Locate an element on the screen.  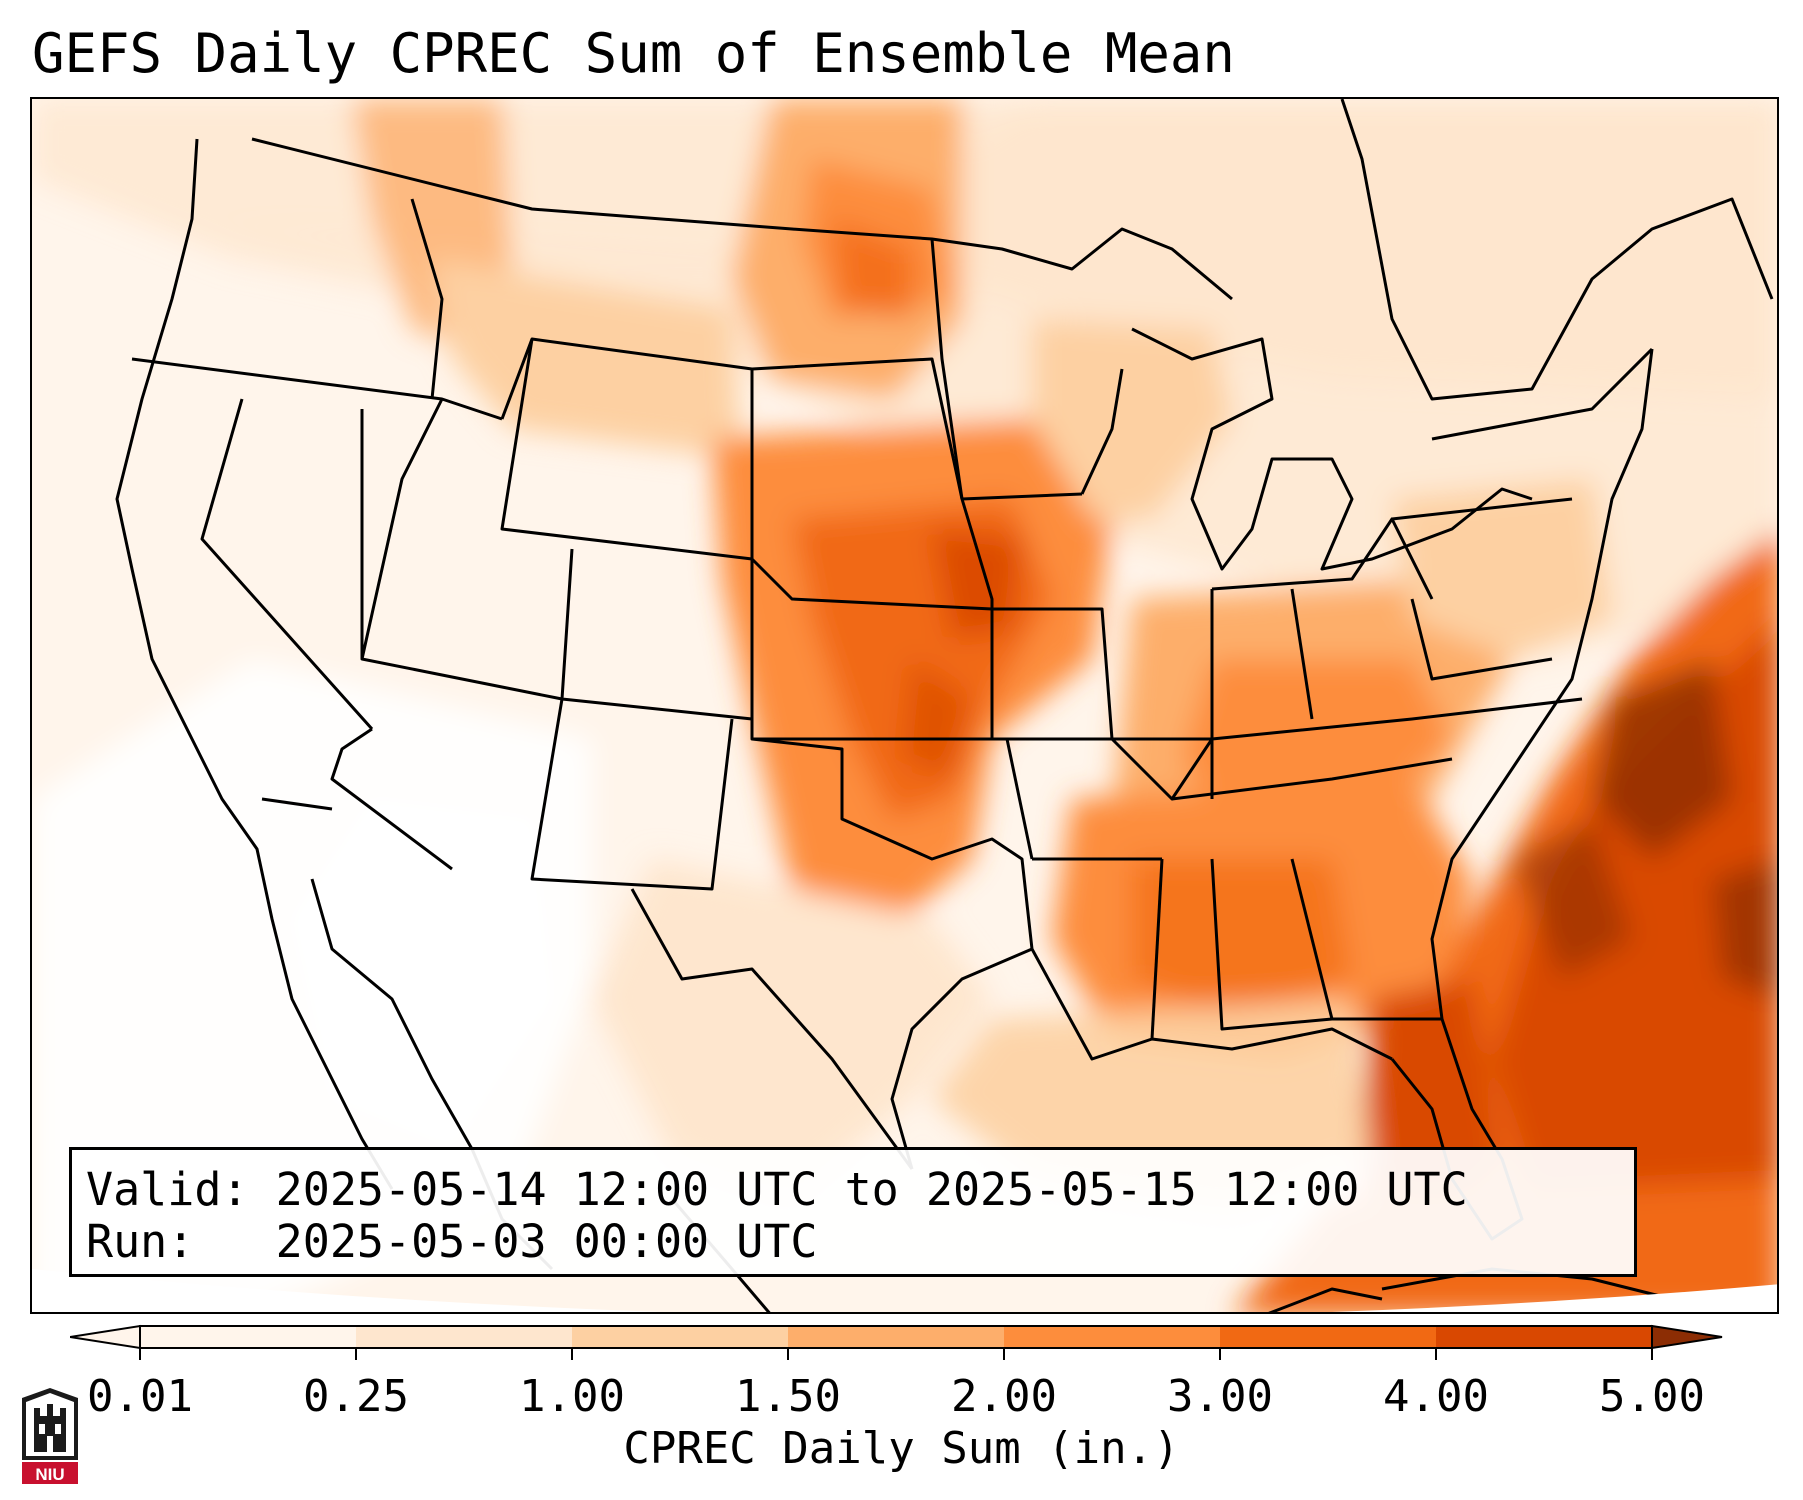
logo-text: NIU is located at coordinates (49, 1474).